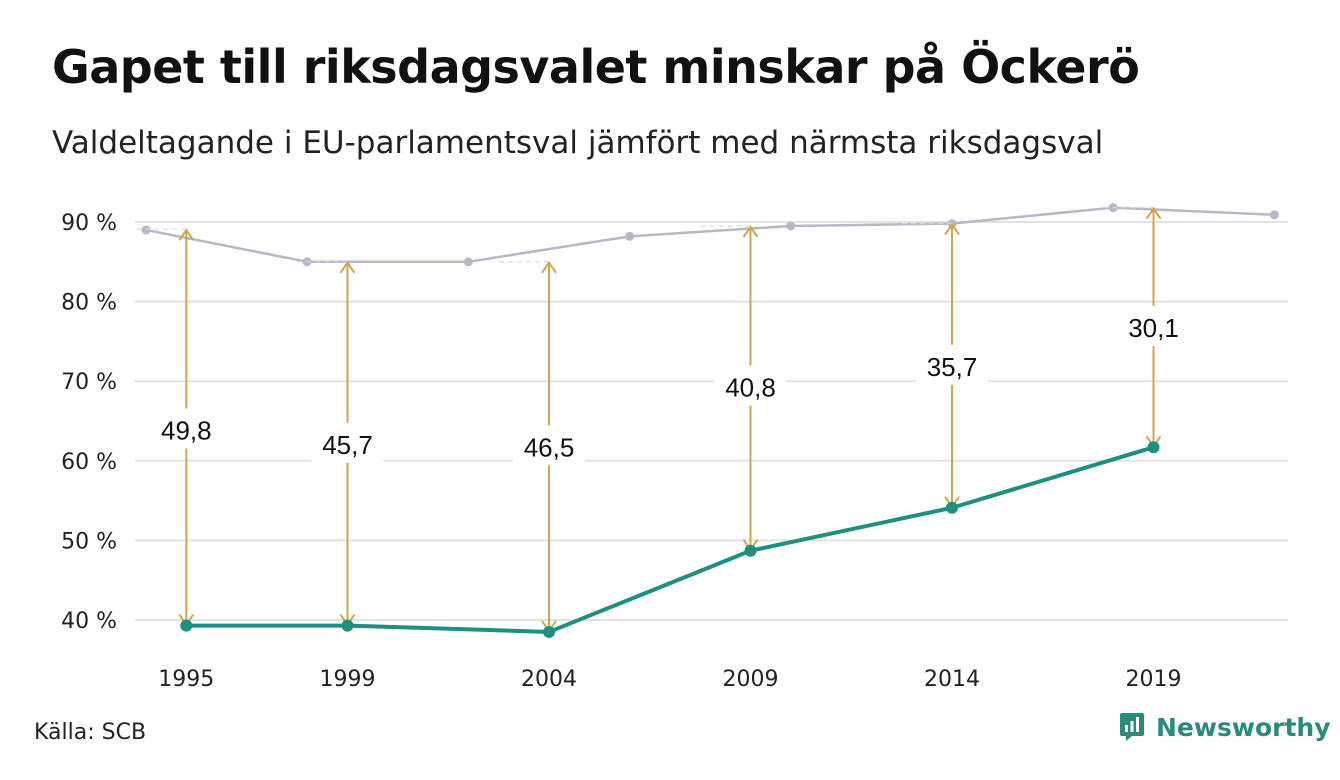 This screenshot has width=1340, height=780. I want to click on riksdag-series, so click(710, 235).